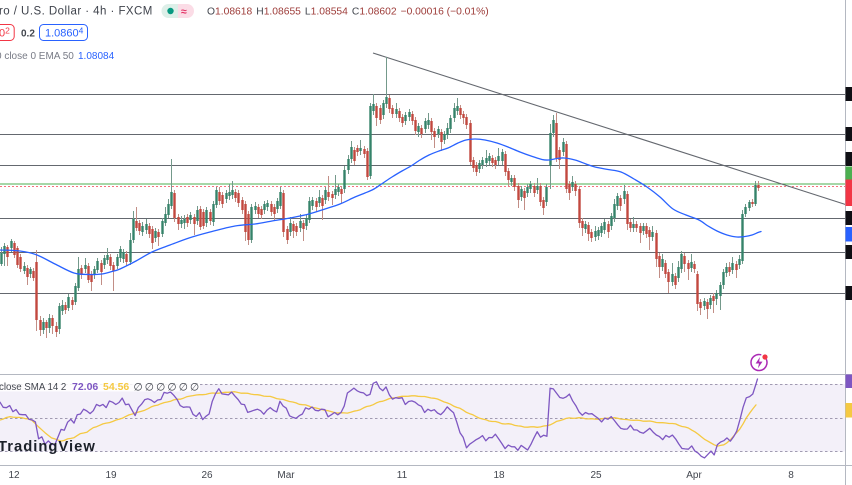  I want to click on svg-text: 0.2, so click(28, 34).